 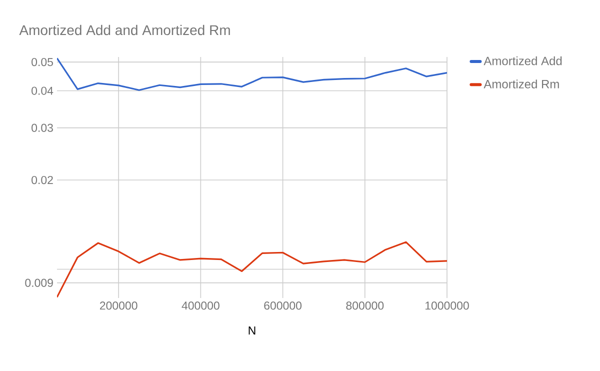 I want to click on legend-label: Amortized Rm, so click(x=521, y=84).